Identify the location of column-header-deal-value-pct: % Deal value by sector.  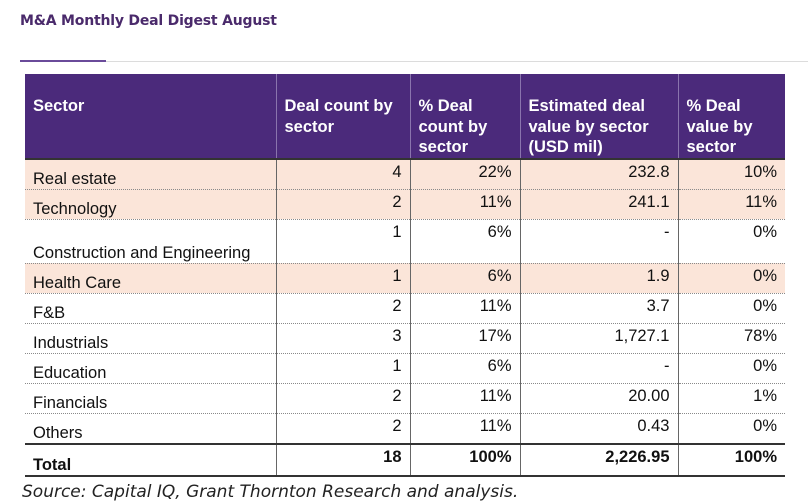
(731, 116).